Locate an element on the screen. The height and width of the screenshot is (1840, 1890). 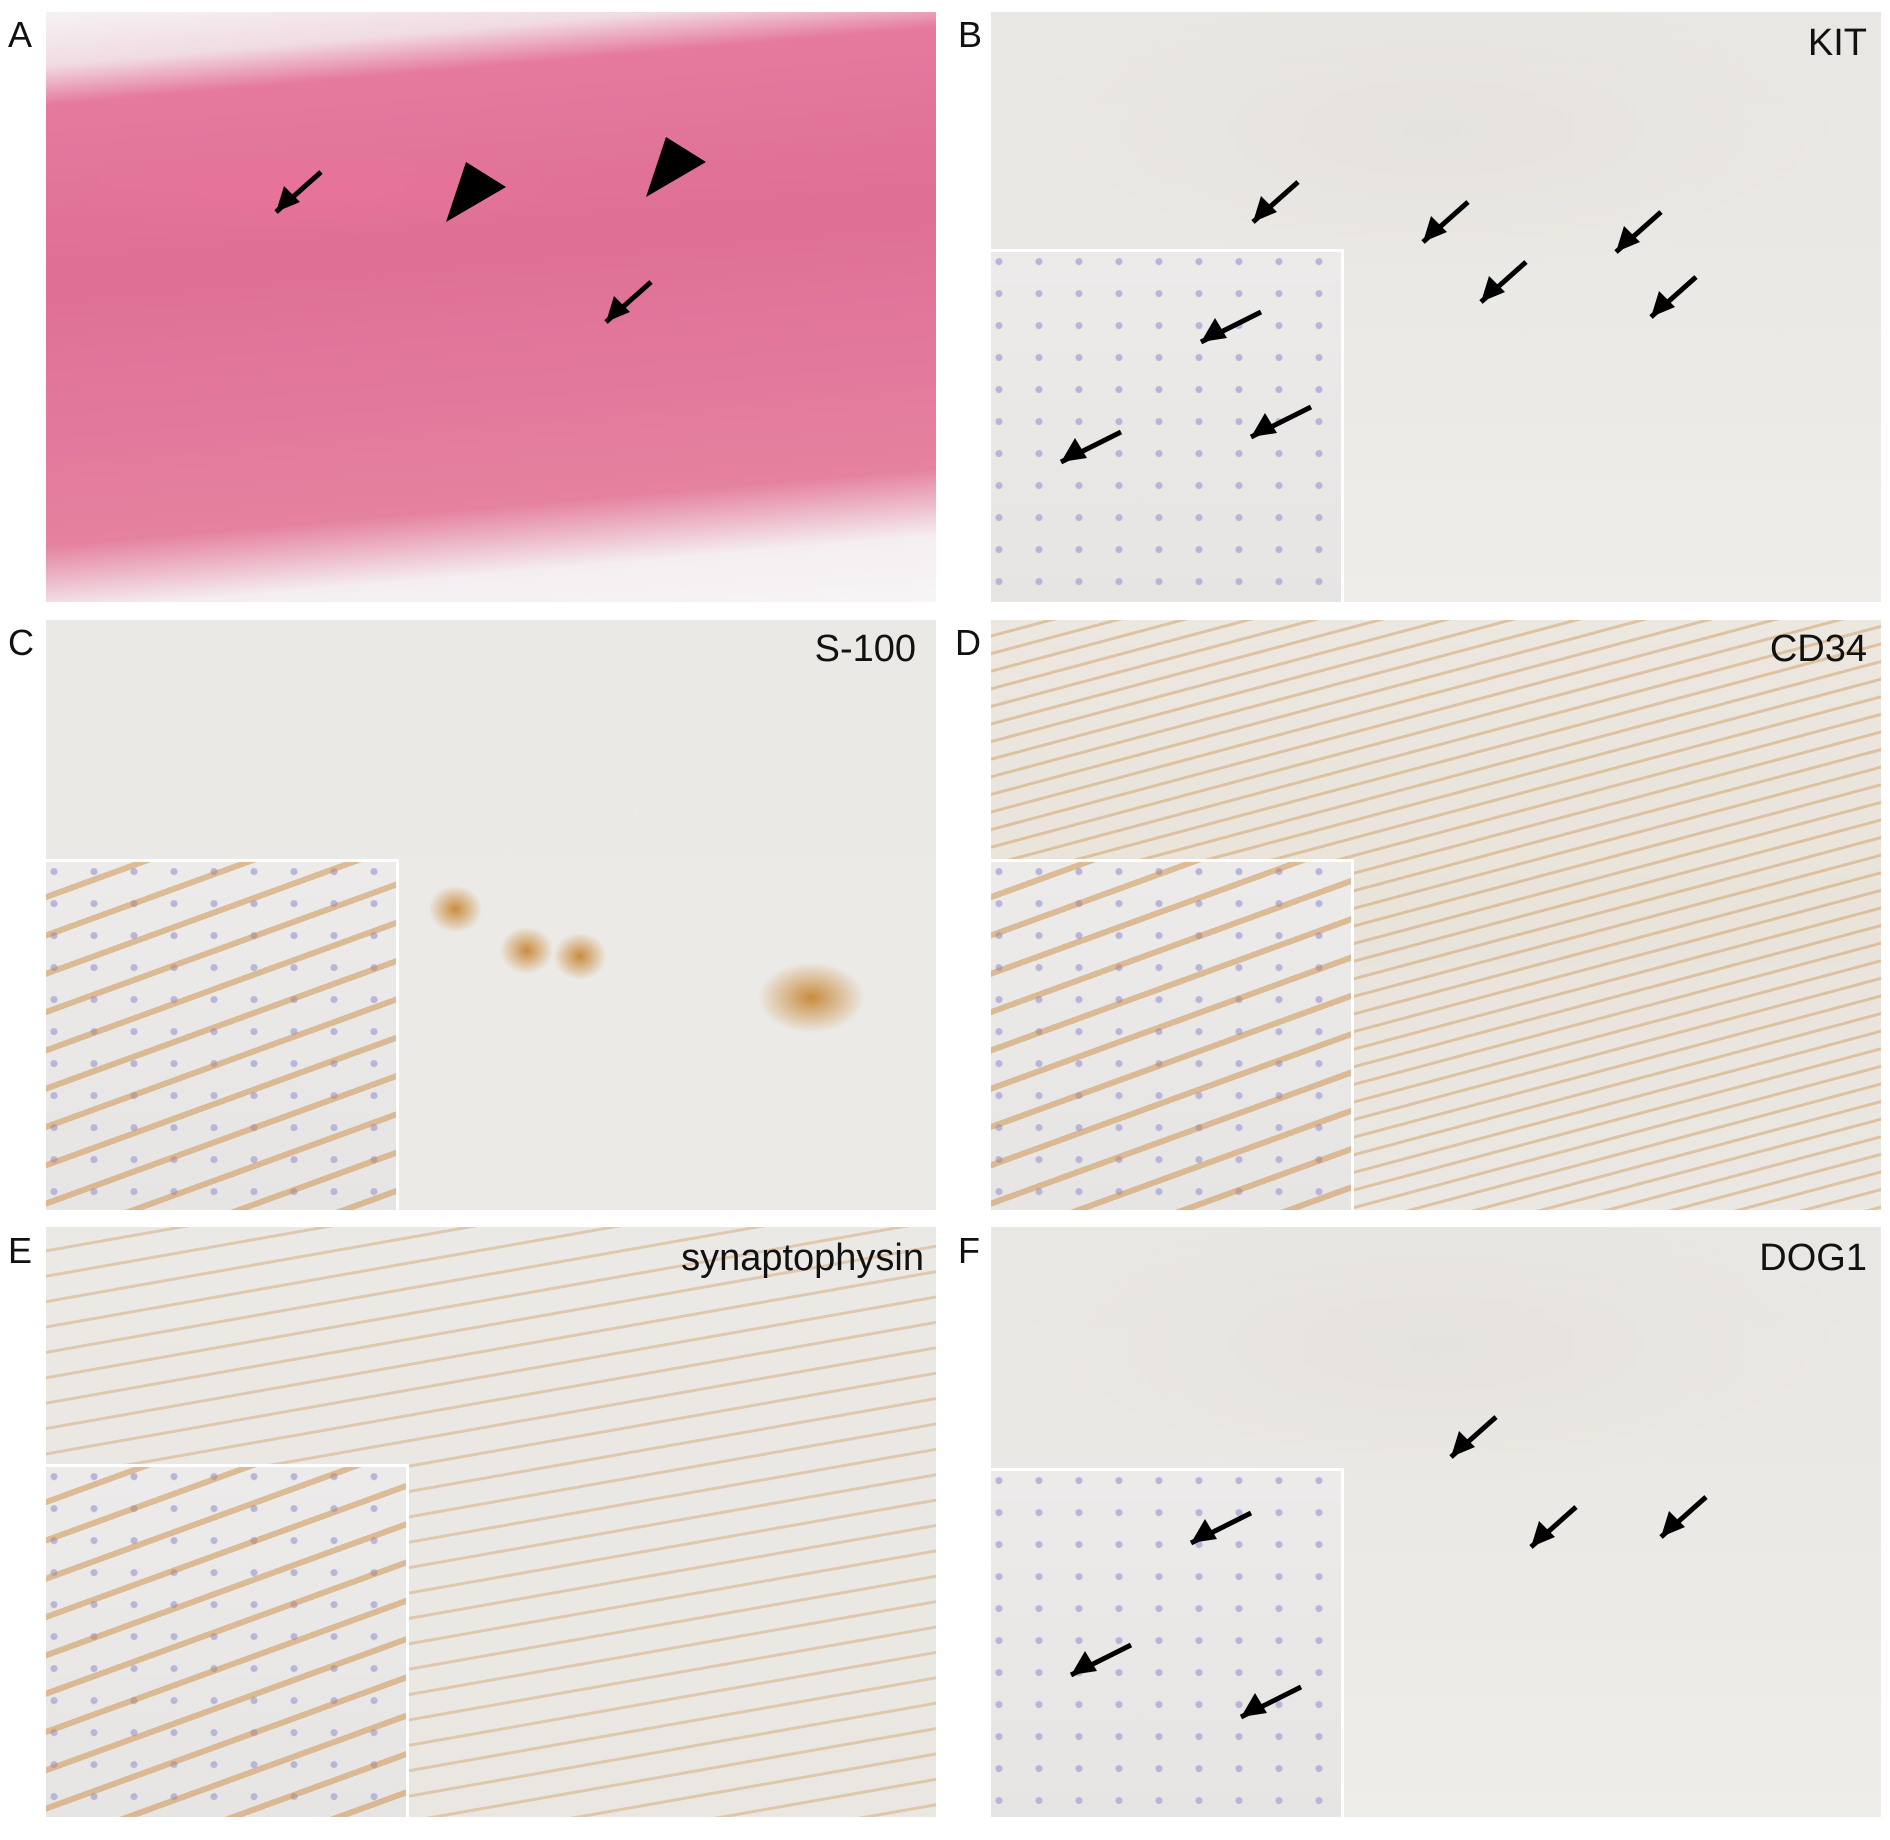
panel-letter-e: E is located at coordinates (20, 1250).